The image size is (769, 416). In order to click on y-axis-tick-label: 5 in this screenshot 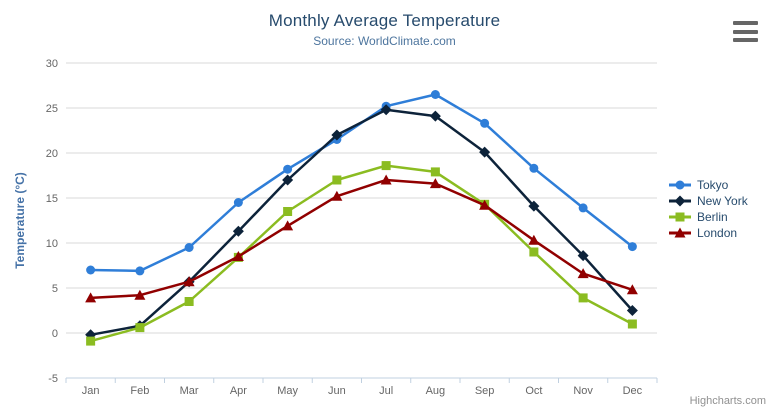, I will do `click(55, 289)`.